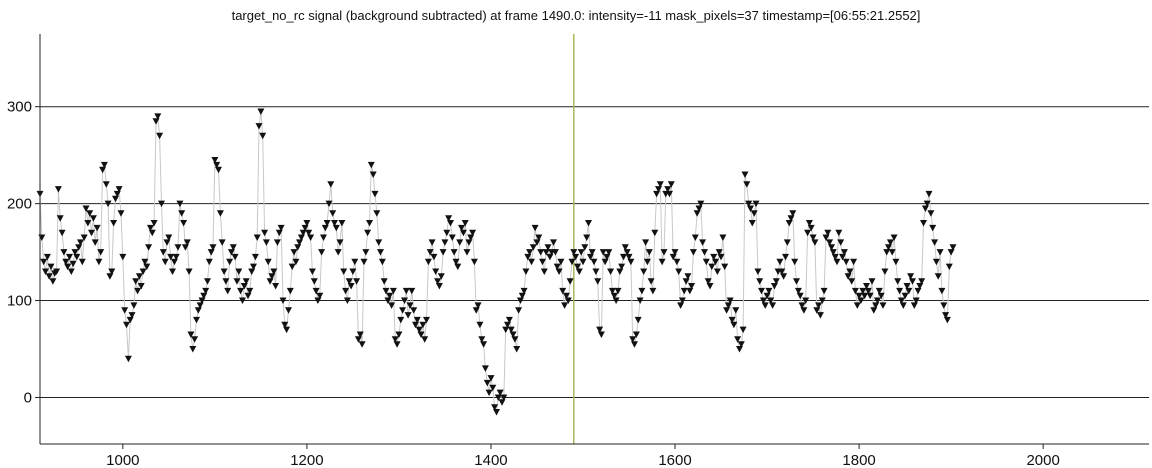 The height and width of the screenshot is (468, 1152). I want to click on y-tick-label: 0, so click(28, 397).